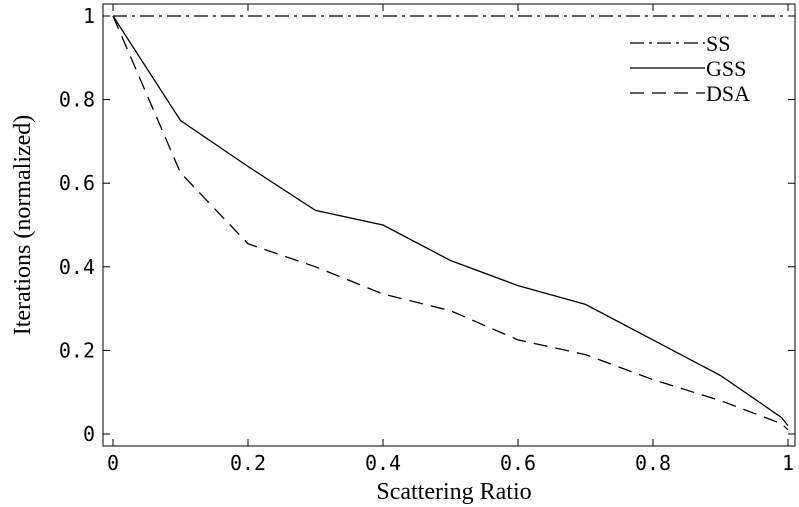 This screenshot has height=507, width=799. I want to click on x-tick-label: 0.4, so click(383, 463).